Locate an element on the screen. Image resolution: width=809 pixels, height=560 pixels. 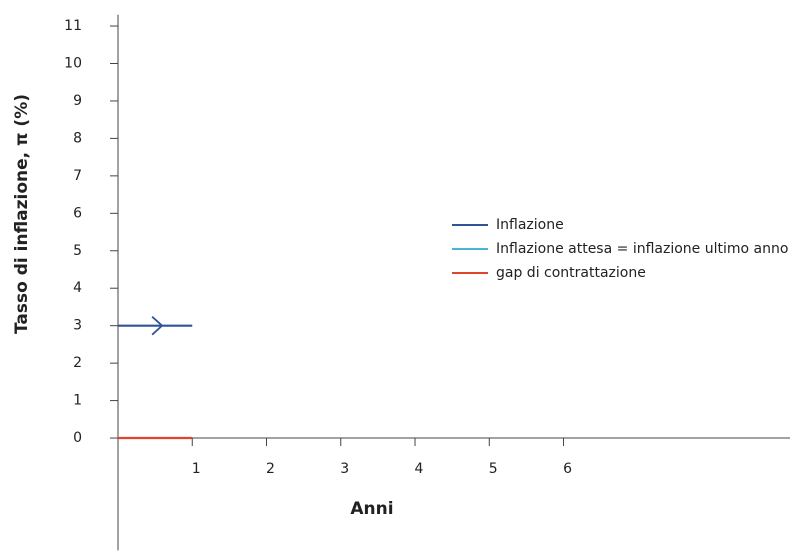
y-tick-label: 2 is located at coordinates (77, 363).